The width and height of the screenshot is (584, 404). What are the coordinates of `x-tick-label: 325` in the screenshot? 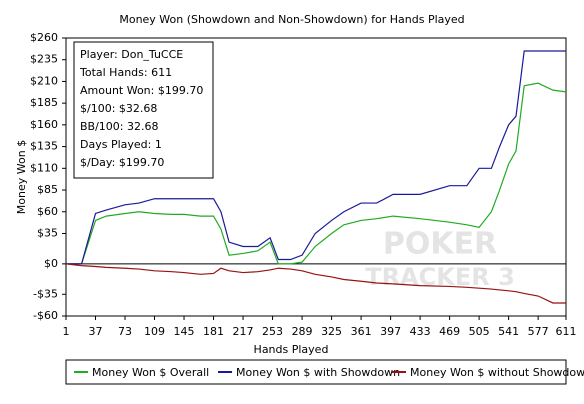 It's located at (331, 331).